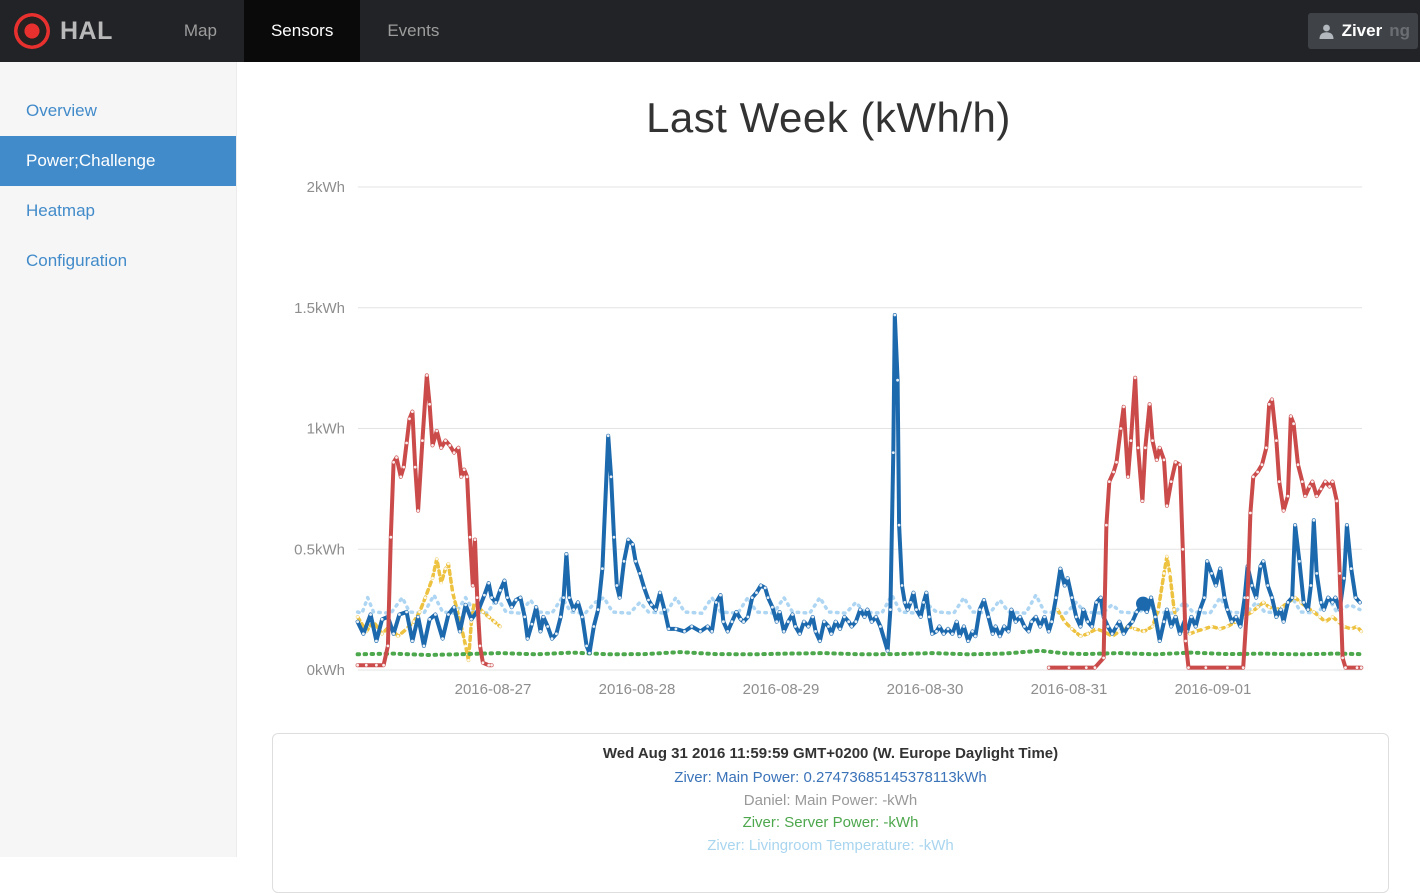  I want to click on svg-text: 2016-08-29, so click(781, 689).